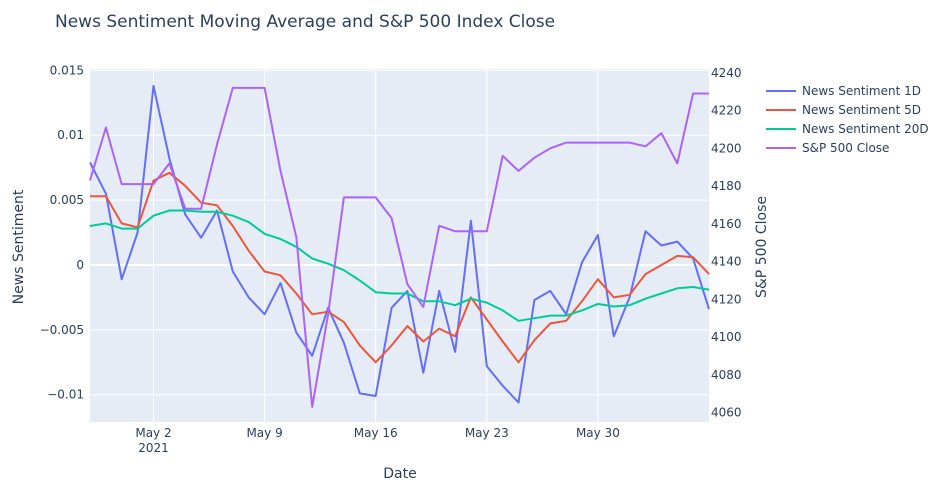 The height and width of the screenshot is (484, 936). What do you see at coordinates (726, 148) in the screenshot?
I see `y2-tick-label: 4200` at bounding box center [726, 148].